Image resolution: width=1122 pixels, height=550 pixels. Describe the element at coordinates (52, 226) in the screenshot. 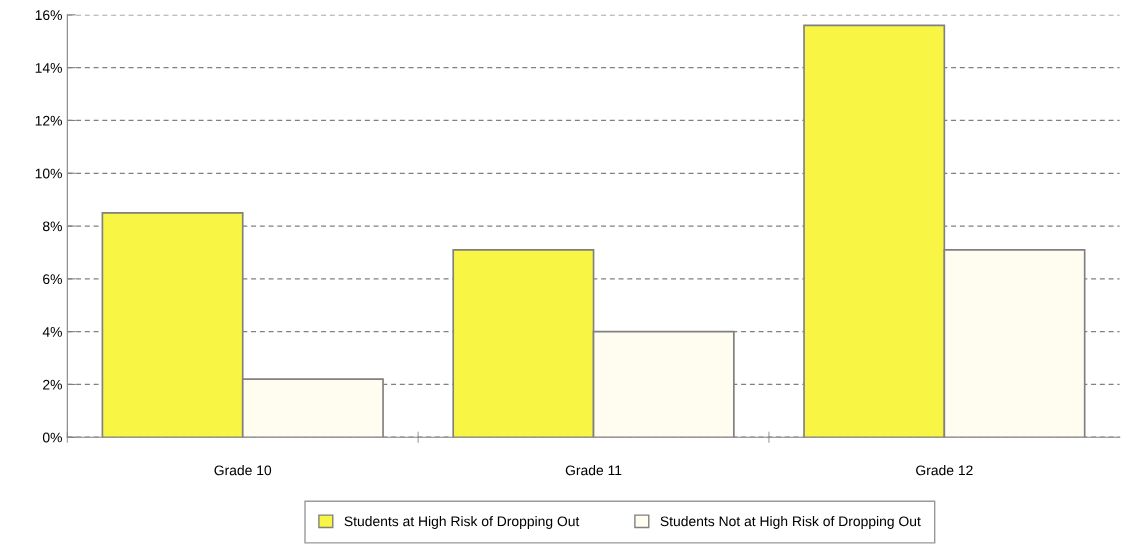

I see `y-tick-label: 8%` at that location.